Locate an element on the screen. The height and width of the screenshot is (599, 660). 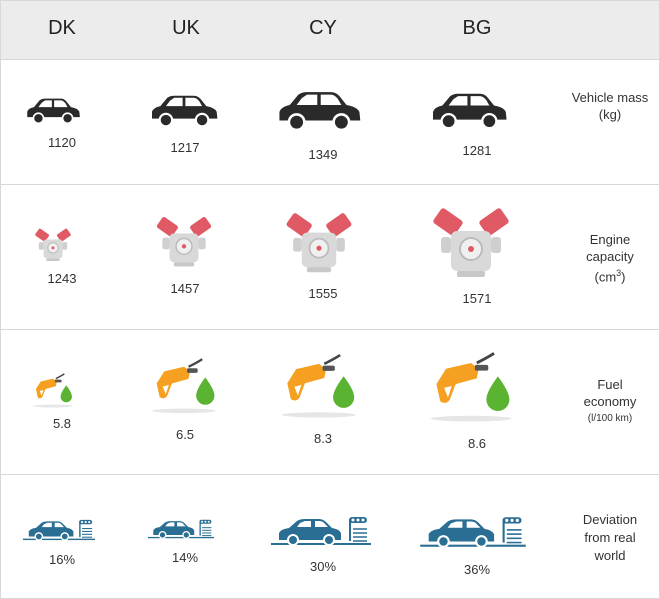
value-engine-uk: 1457 is located at coordinates (185, 288).